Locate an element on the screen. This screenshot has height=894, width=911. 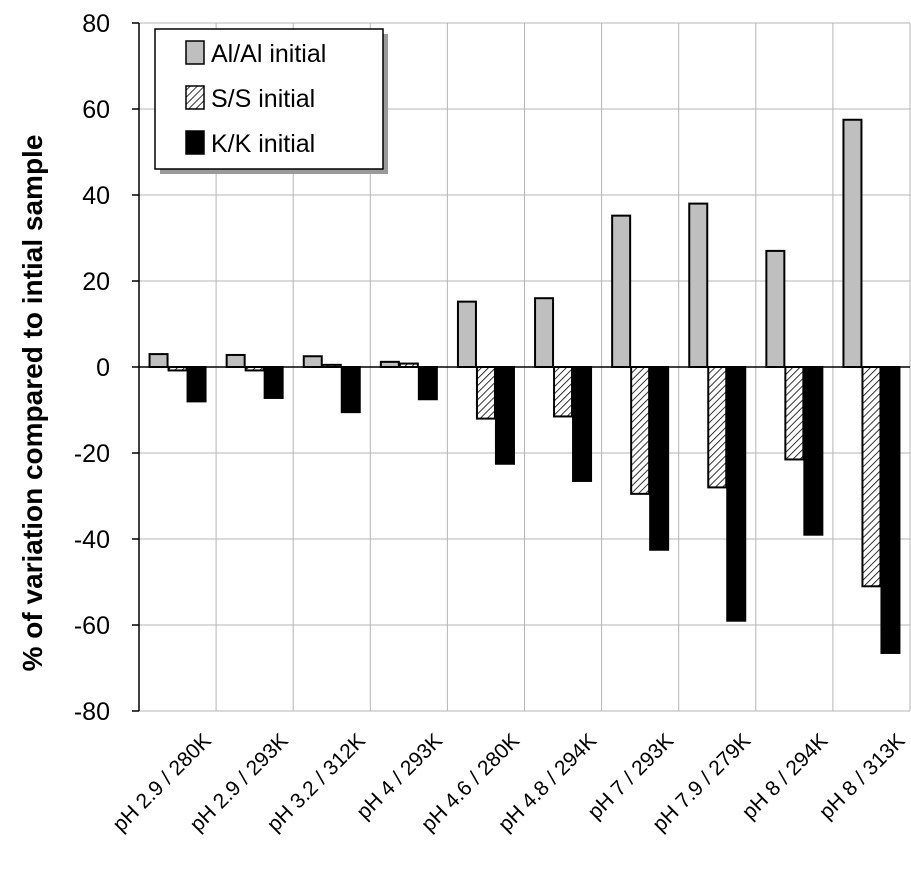
legend: Al/Al initial S/S initial K/K initial is located at coordinates (271, 101).